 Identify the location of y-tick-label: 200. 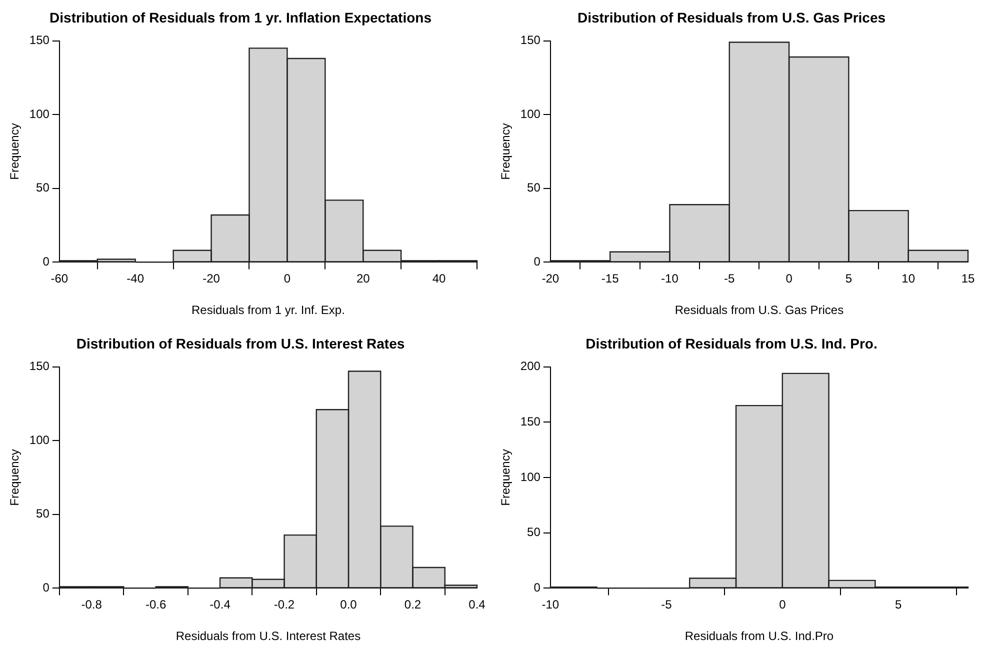
(530, 366).